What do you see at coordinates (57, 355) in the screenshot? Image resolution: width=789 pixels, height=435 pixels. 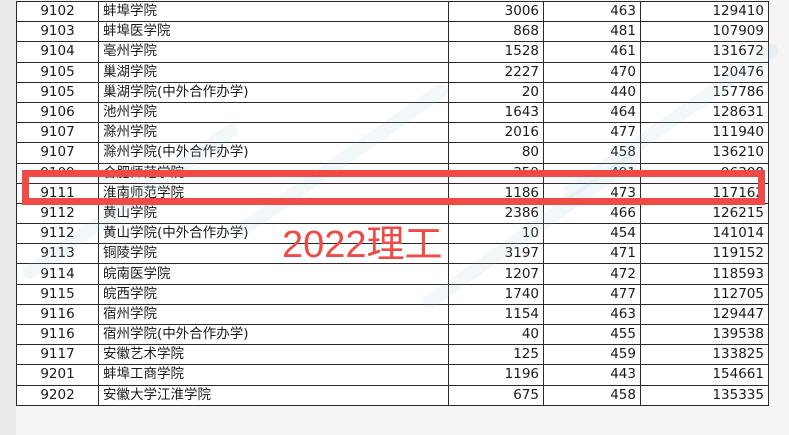 I see `school-code: 9117` at bounding box center [57, 355].